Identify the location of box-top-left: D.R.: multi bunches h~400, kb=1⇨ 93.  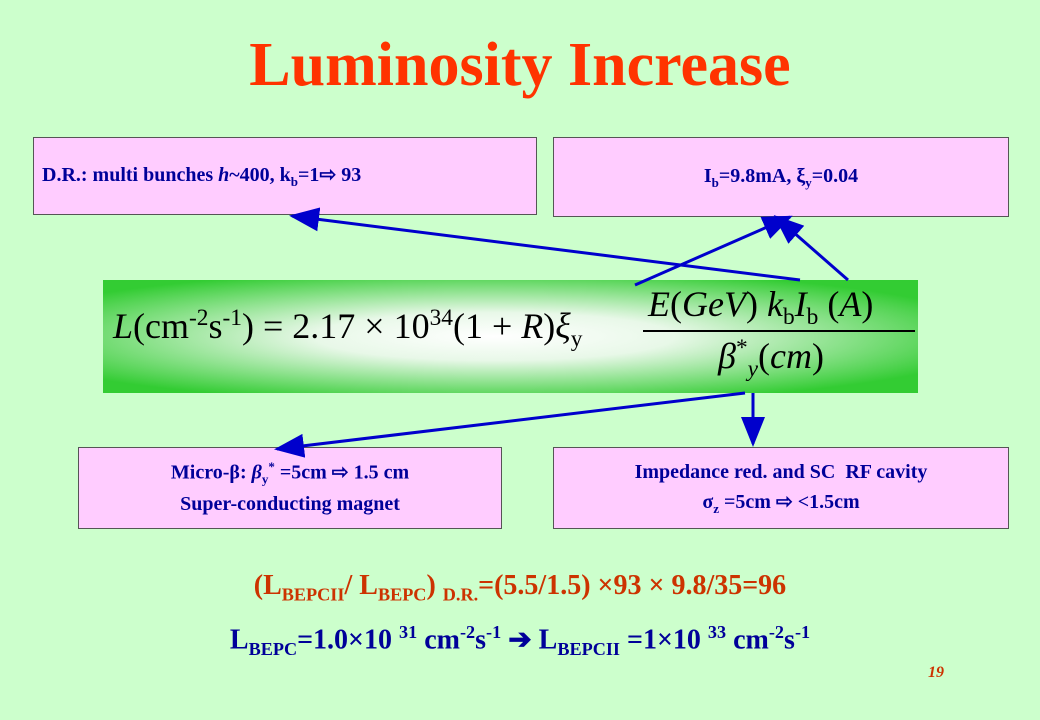
(285, 176).